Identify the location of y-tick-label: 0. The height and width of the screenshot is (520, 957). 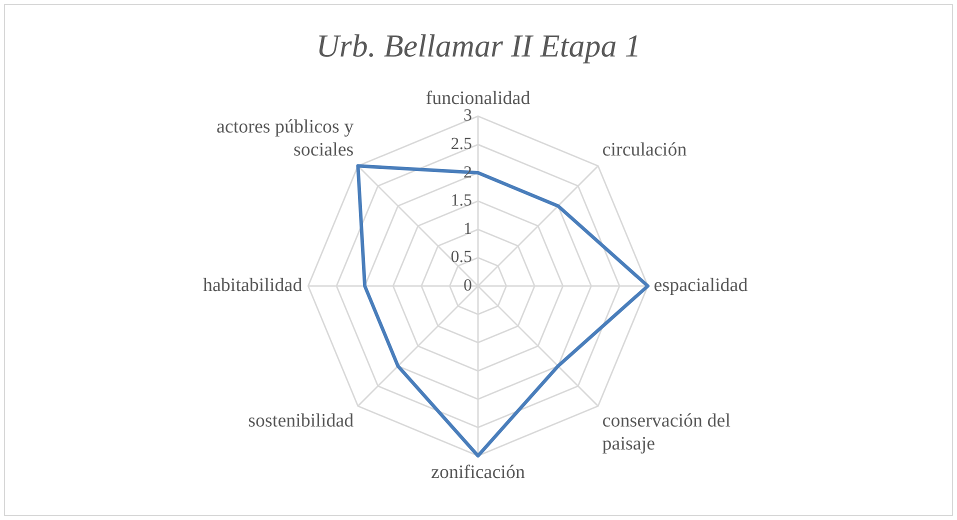
(468, 284).